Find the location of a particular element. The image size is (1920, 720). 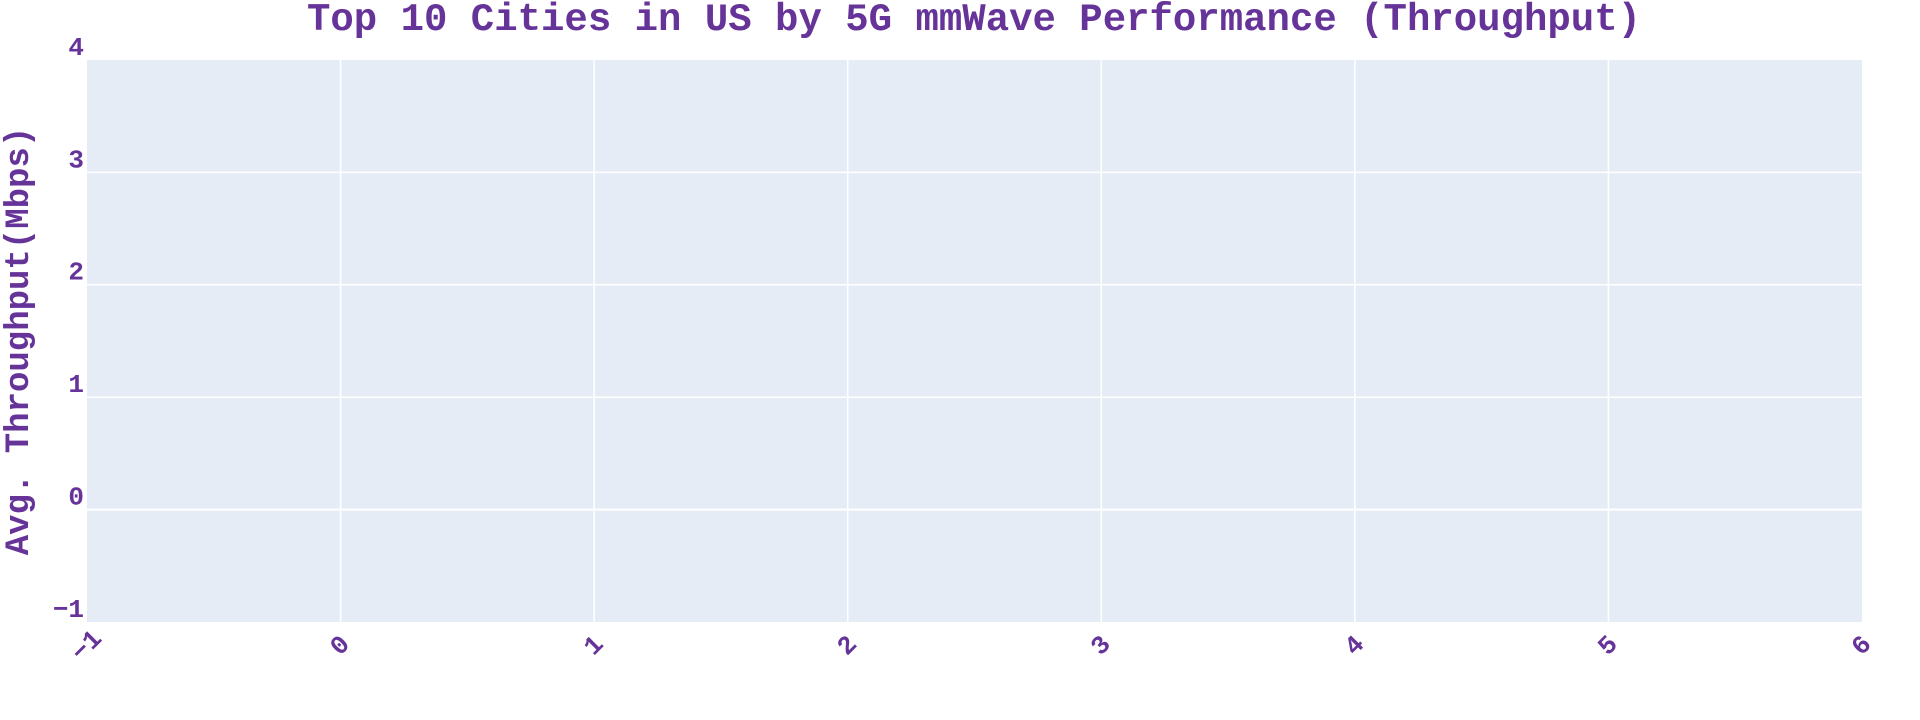

x-tick-label: 2 is located at coordinates (848, 646).